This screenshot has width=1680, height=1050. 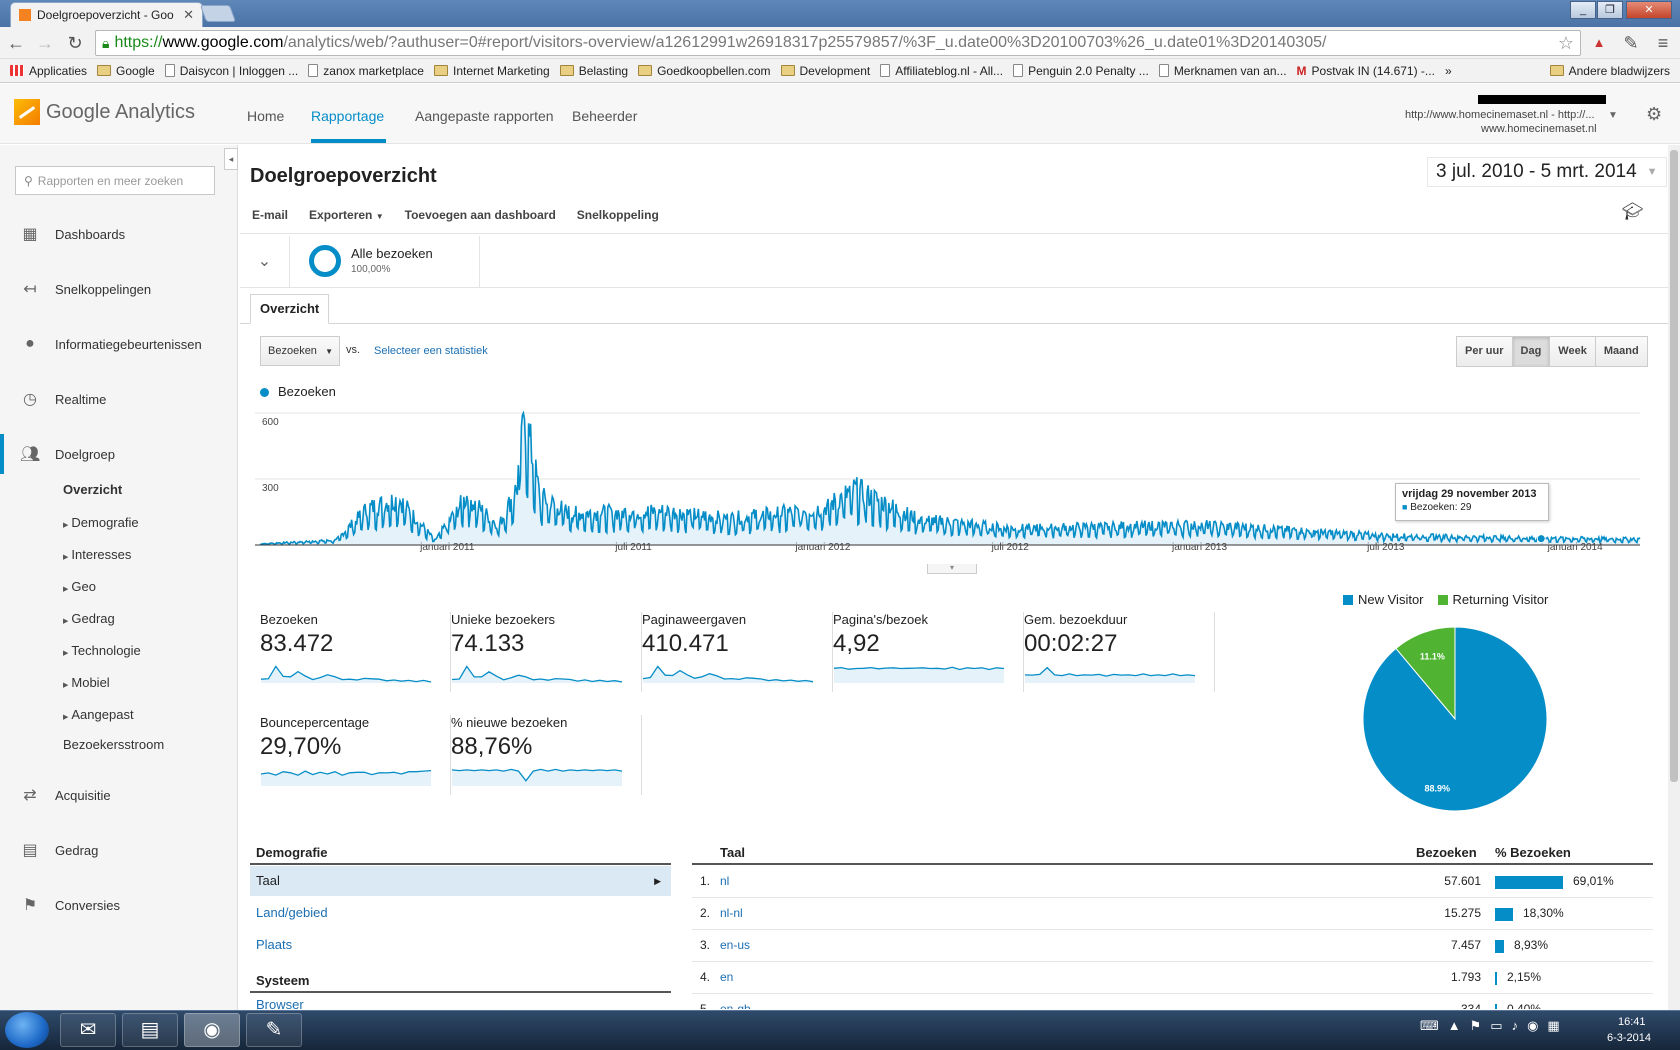 I want to click on granularity-month-button: Maand, so click(x=1620, y=351).